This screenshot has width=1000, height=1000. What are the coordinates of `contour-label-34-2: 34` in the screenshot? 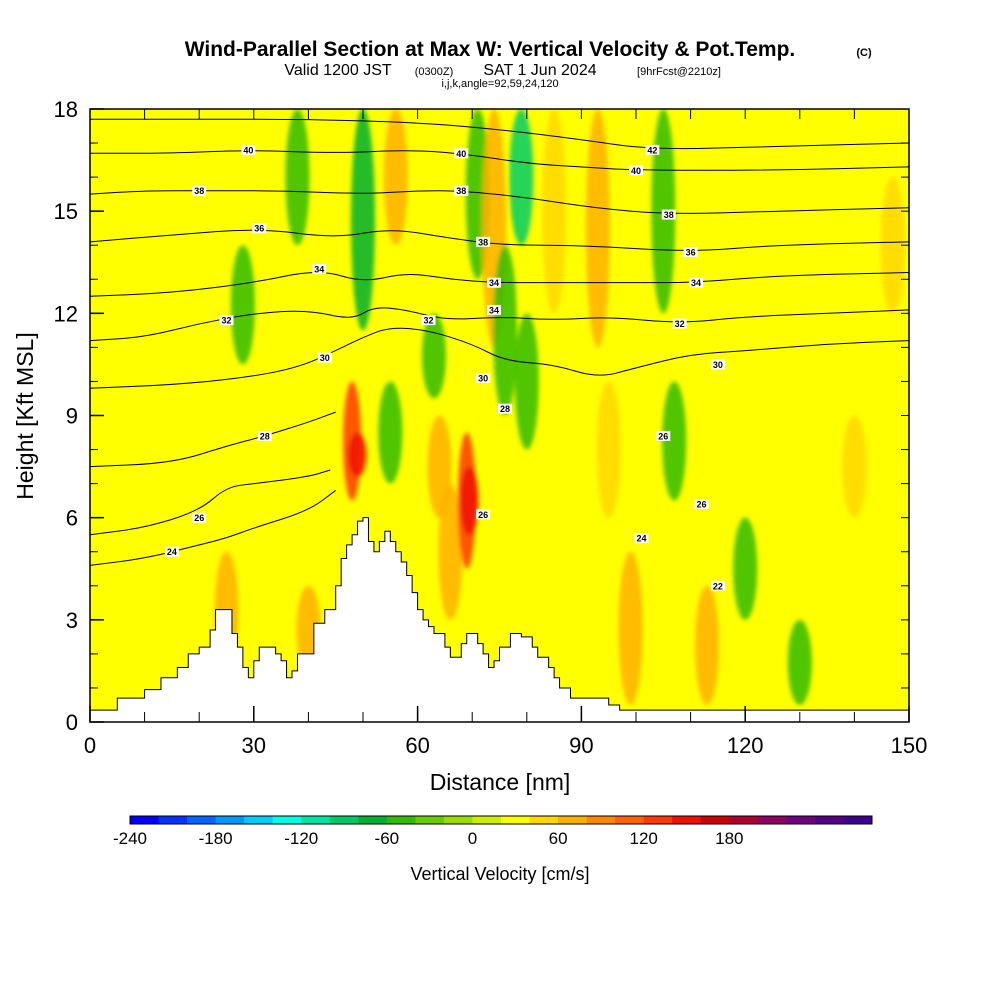 It's located at (696, 283).